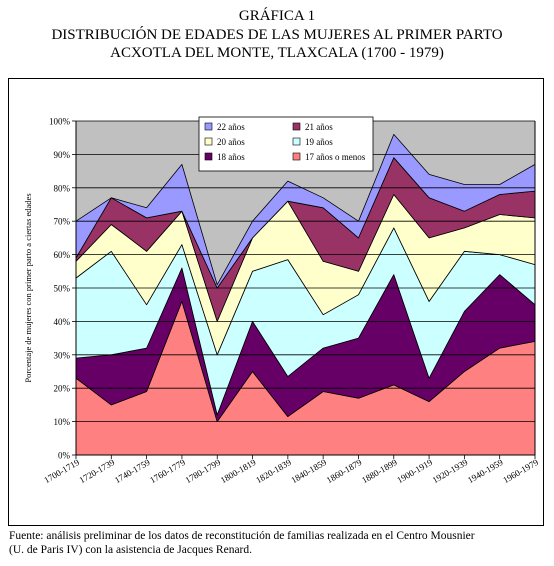  What do you see at coordinates (60, 122) in the screenshot?
I see `y-tick-label: 100%` at bounding box center [60, 122].